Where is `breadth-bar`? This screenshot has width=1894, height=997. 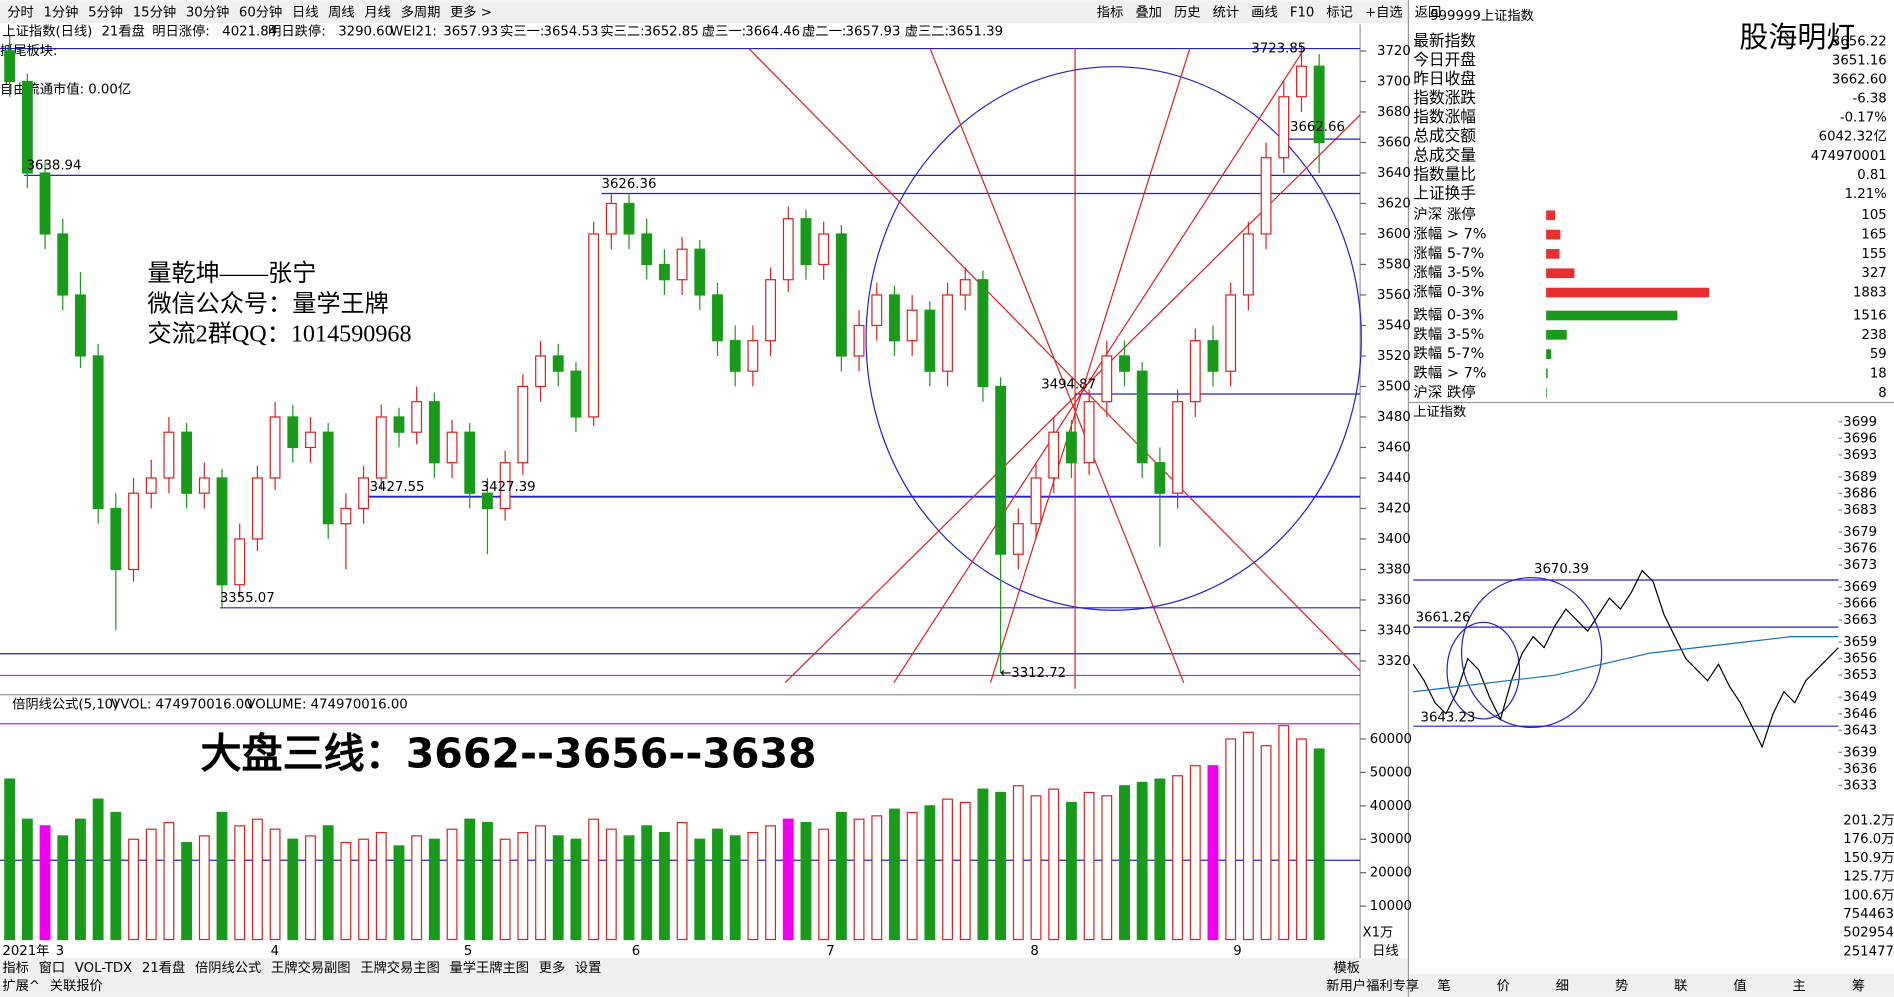
breadth-bar is located at coordinates (1547, 373).